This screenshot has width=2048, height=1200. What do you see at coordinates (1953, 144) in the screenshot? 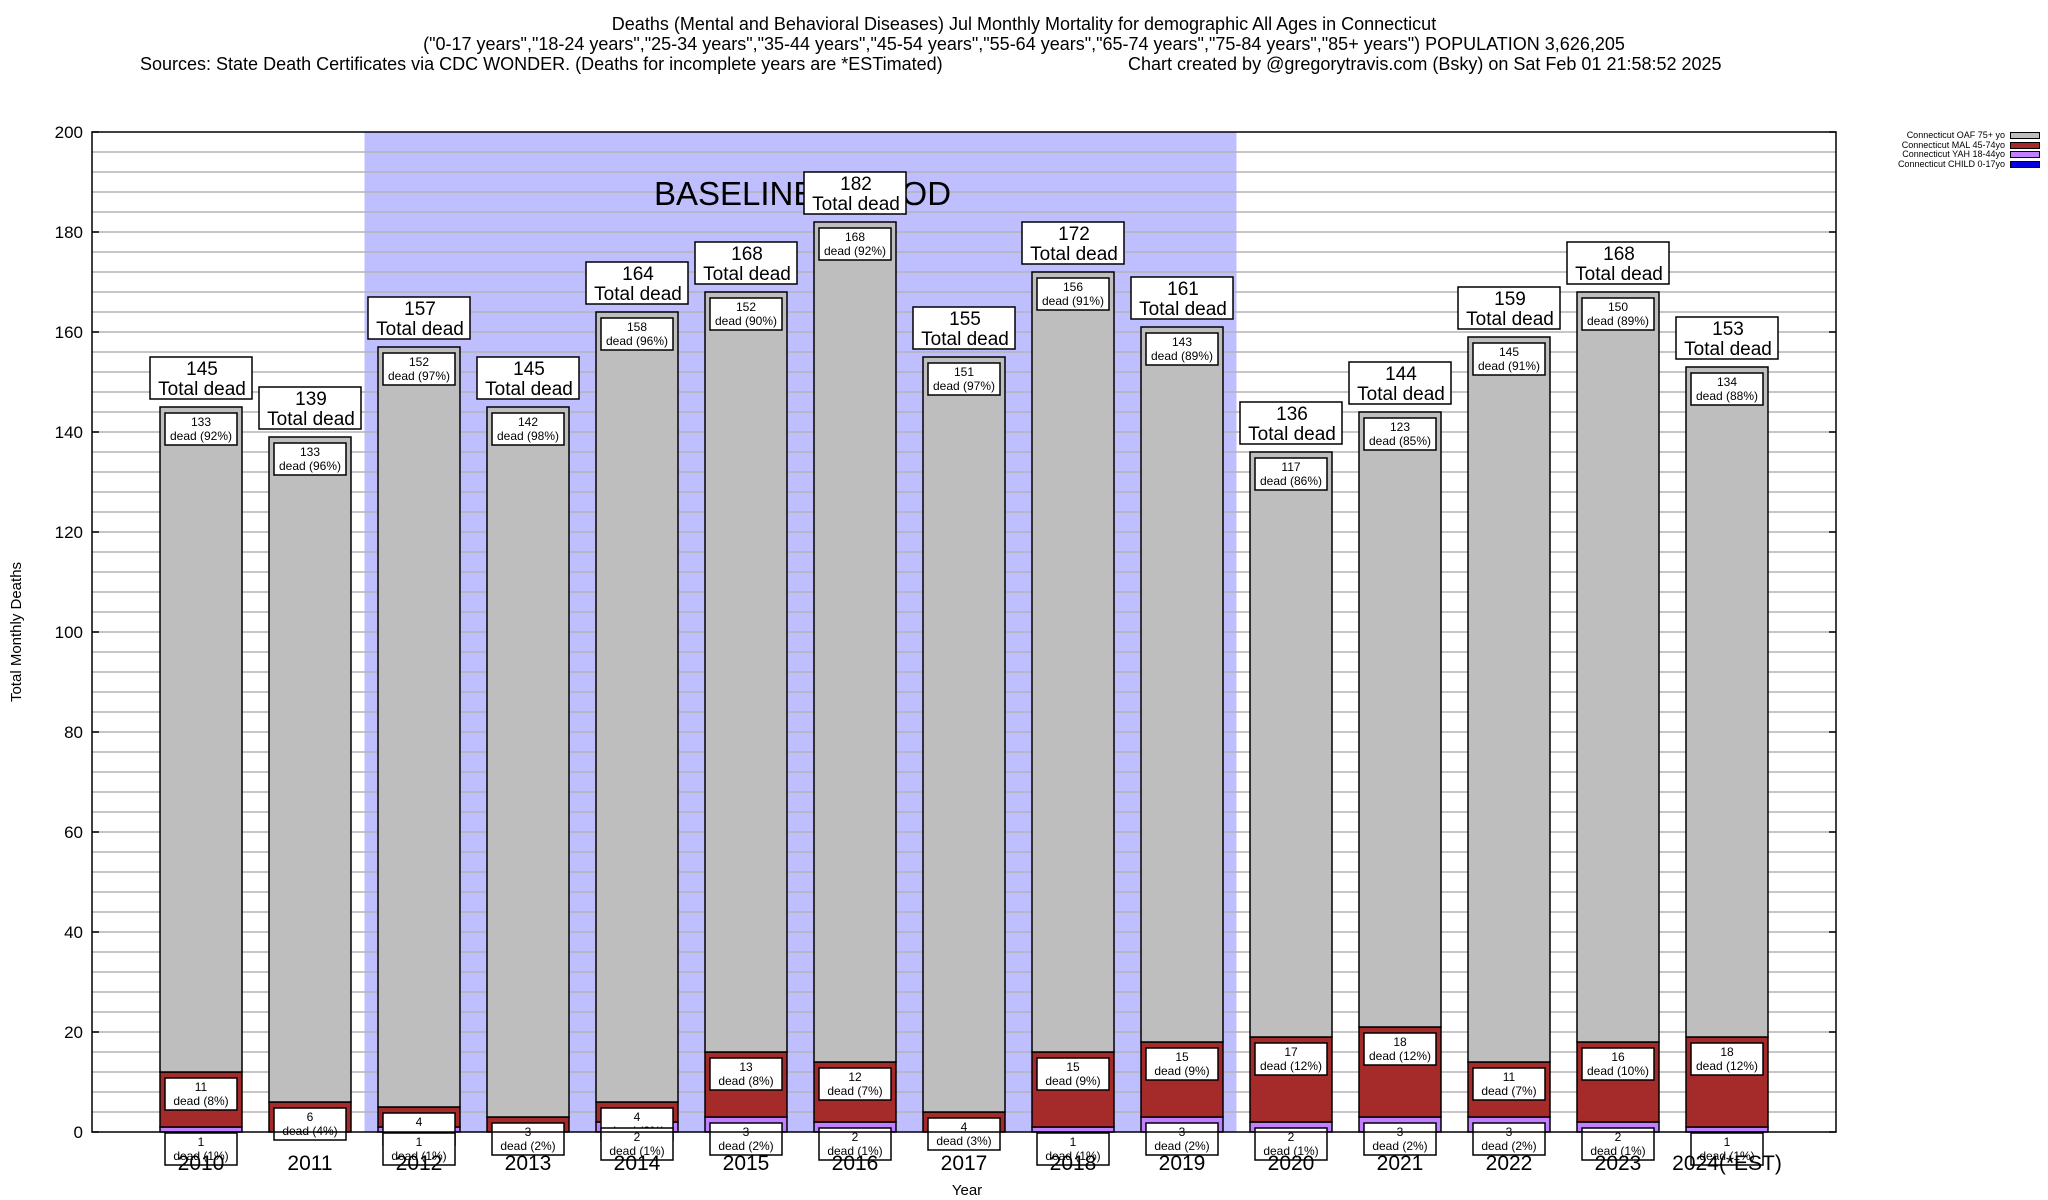
I see `legend-label: Connecticut MAL 45-74yo` at bounding box center [1953, 144].